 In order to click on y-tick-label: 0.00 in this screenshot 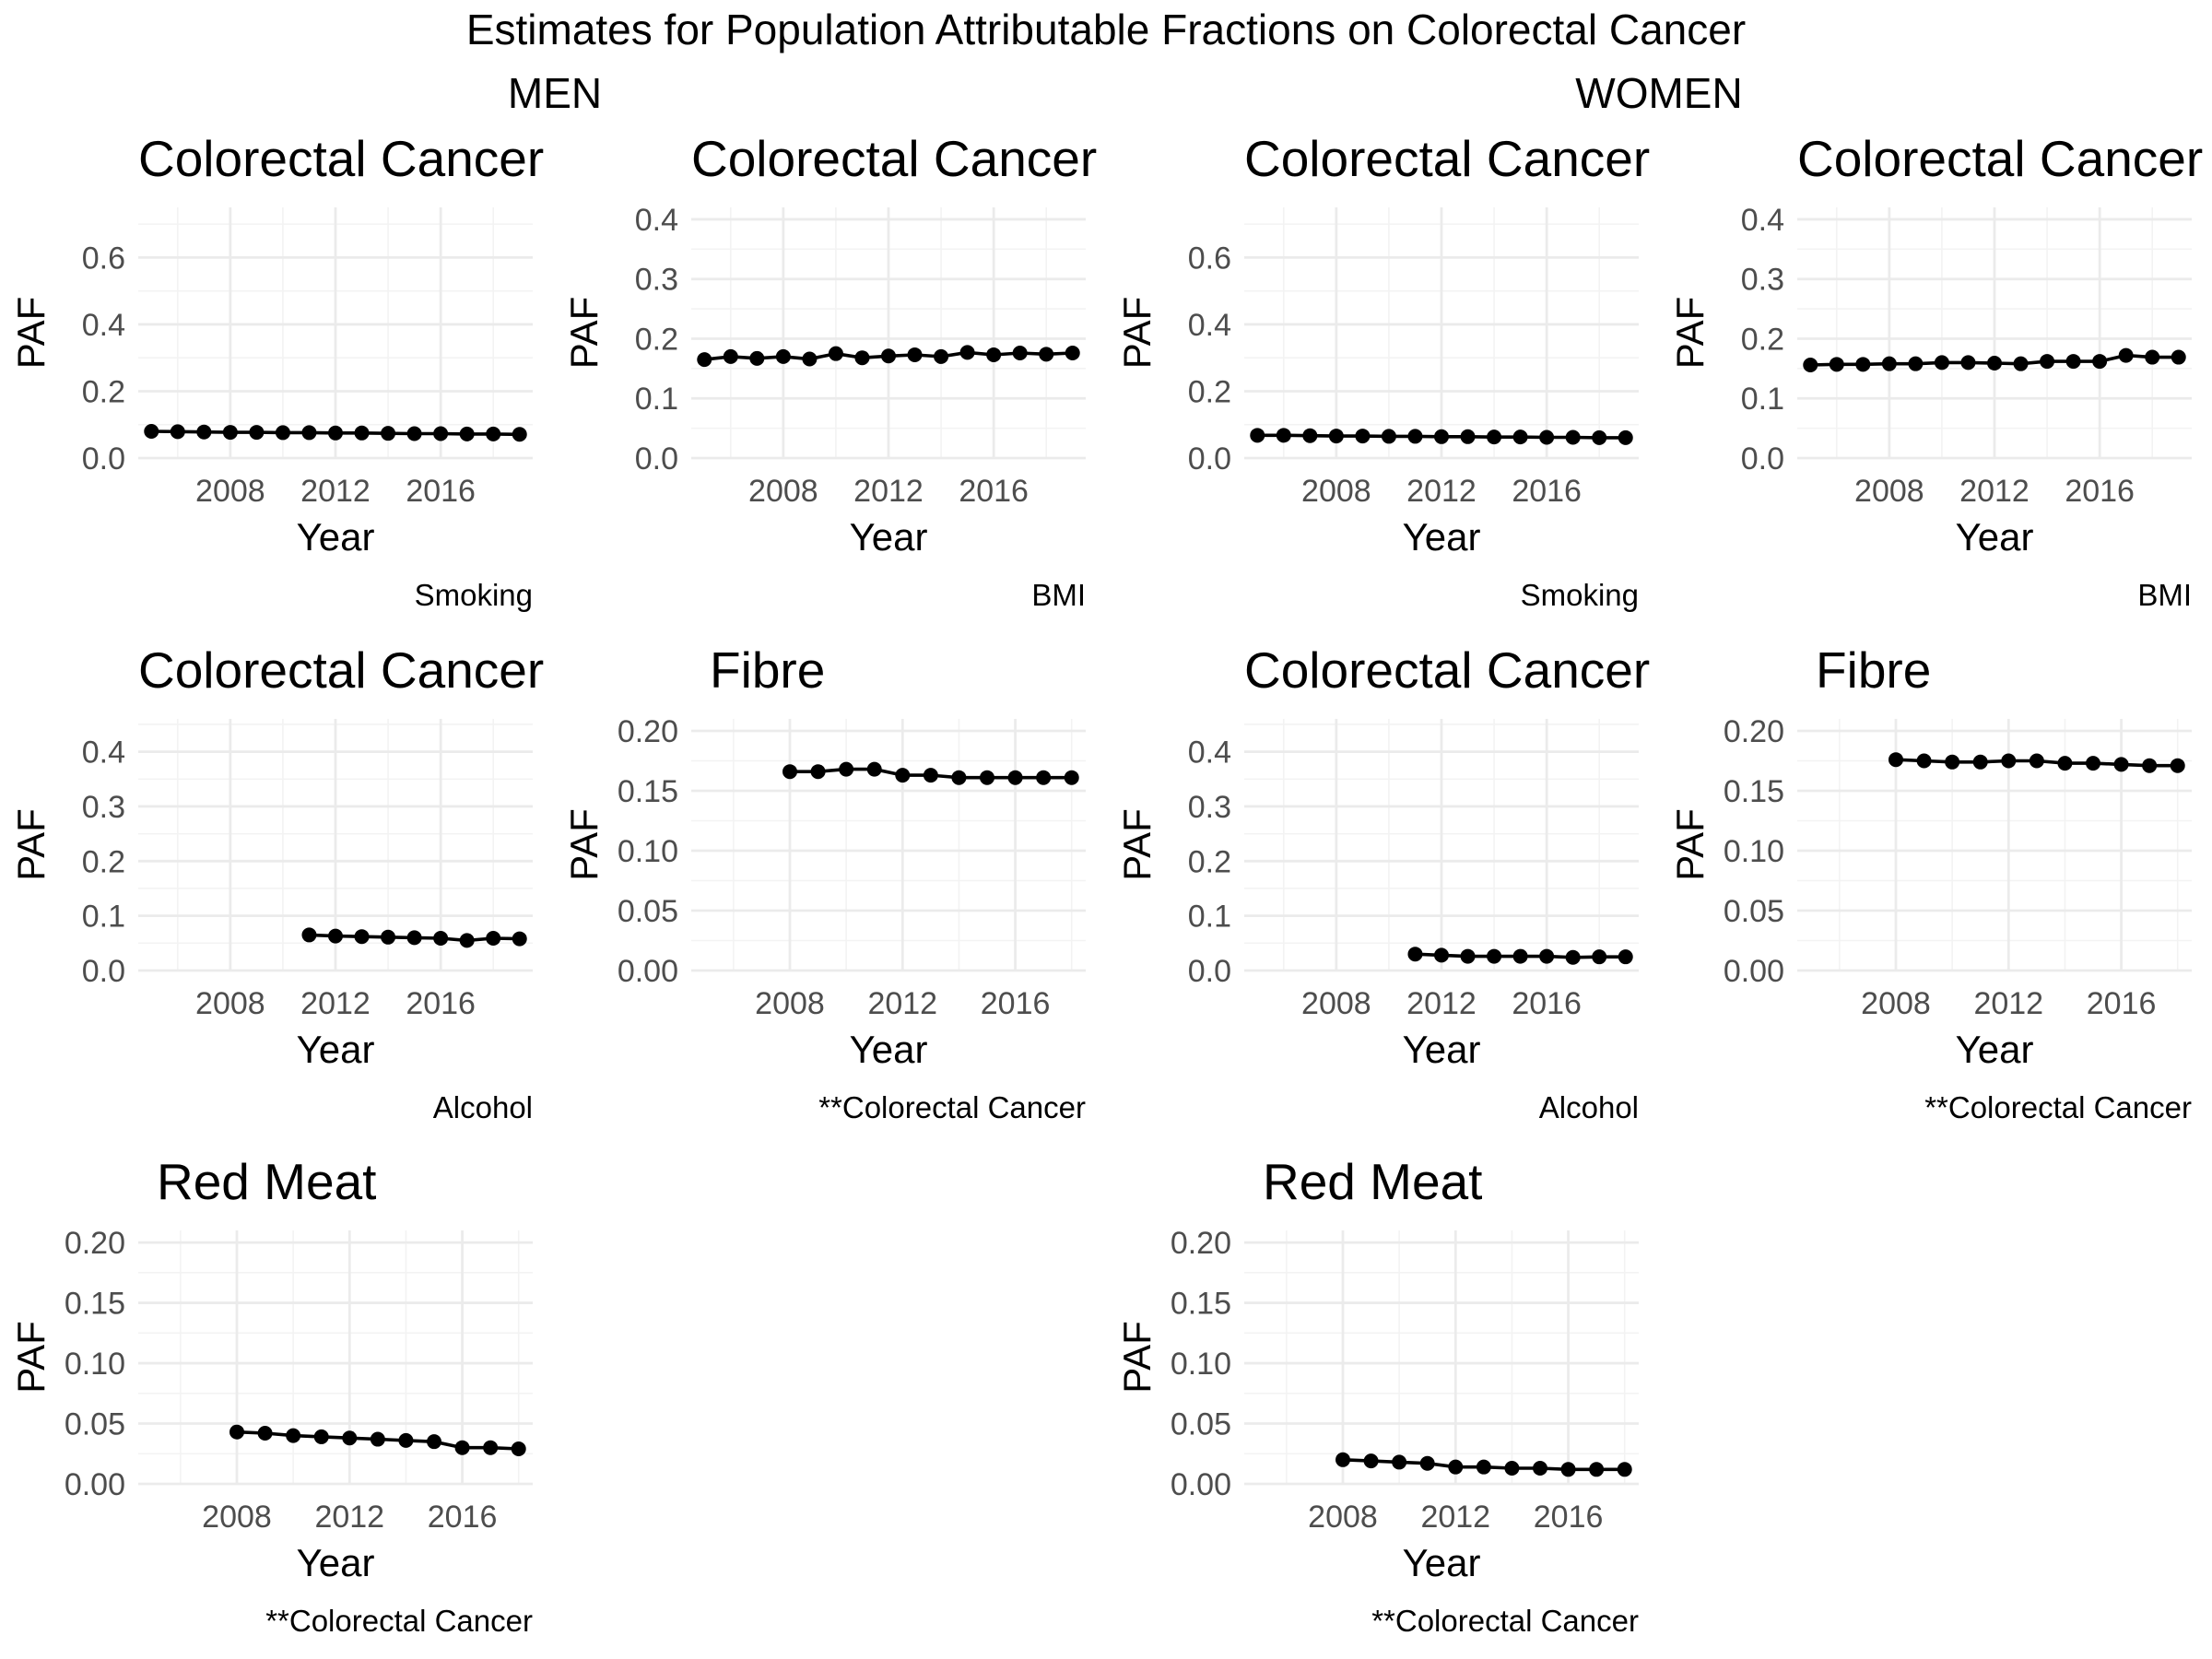, I will do `click(1201, 1484)`.